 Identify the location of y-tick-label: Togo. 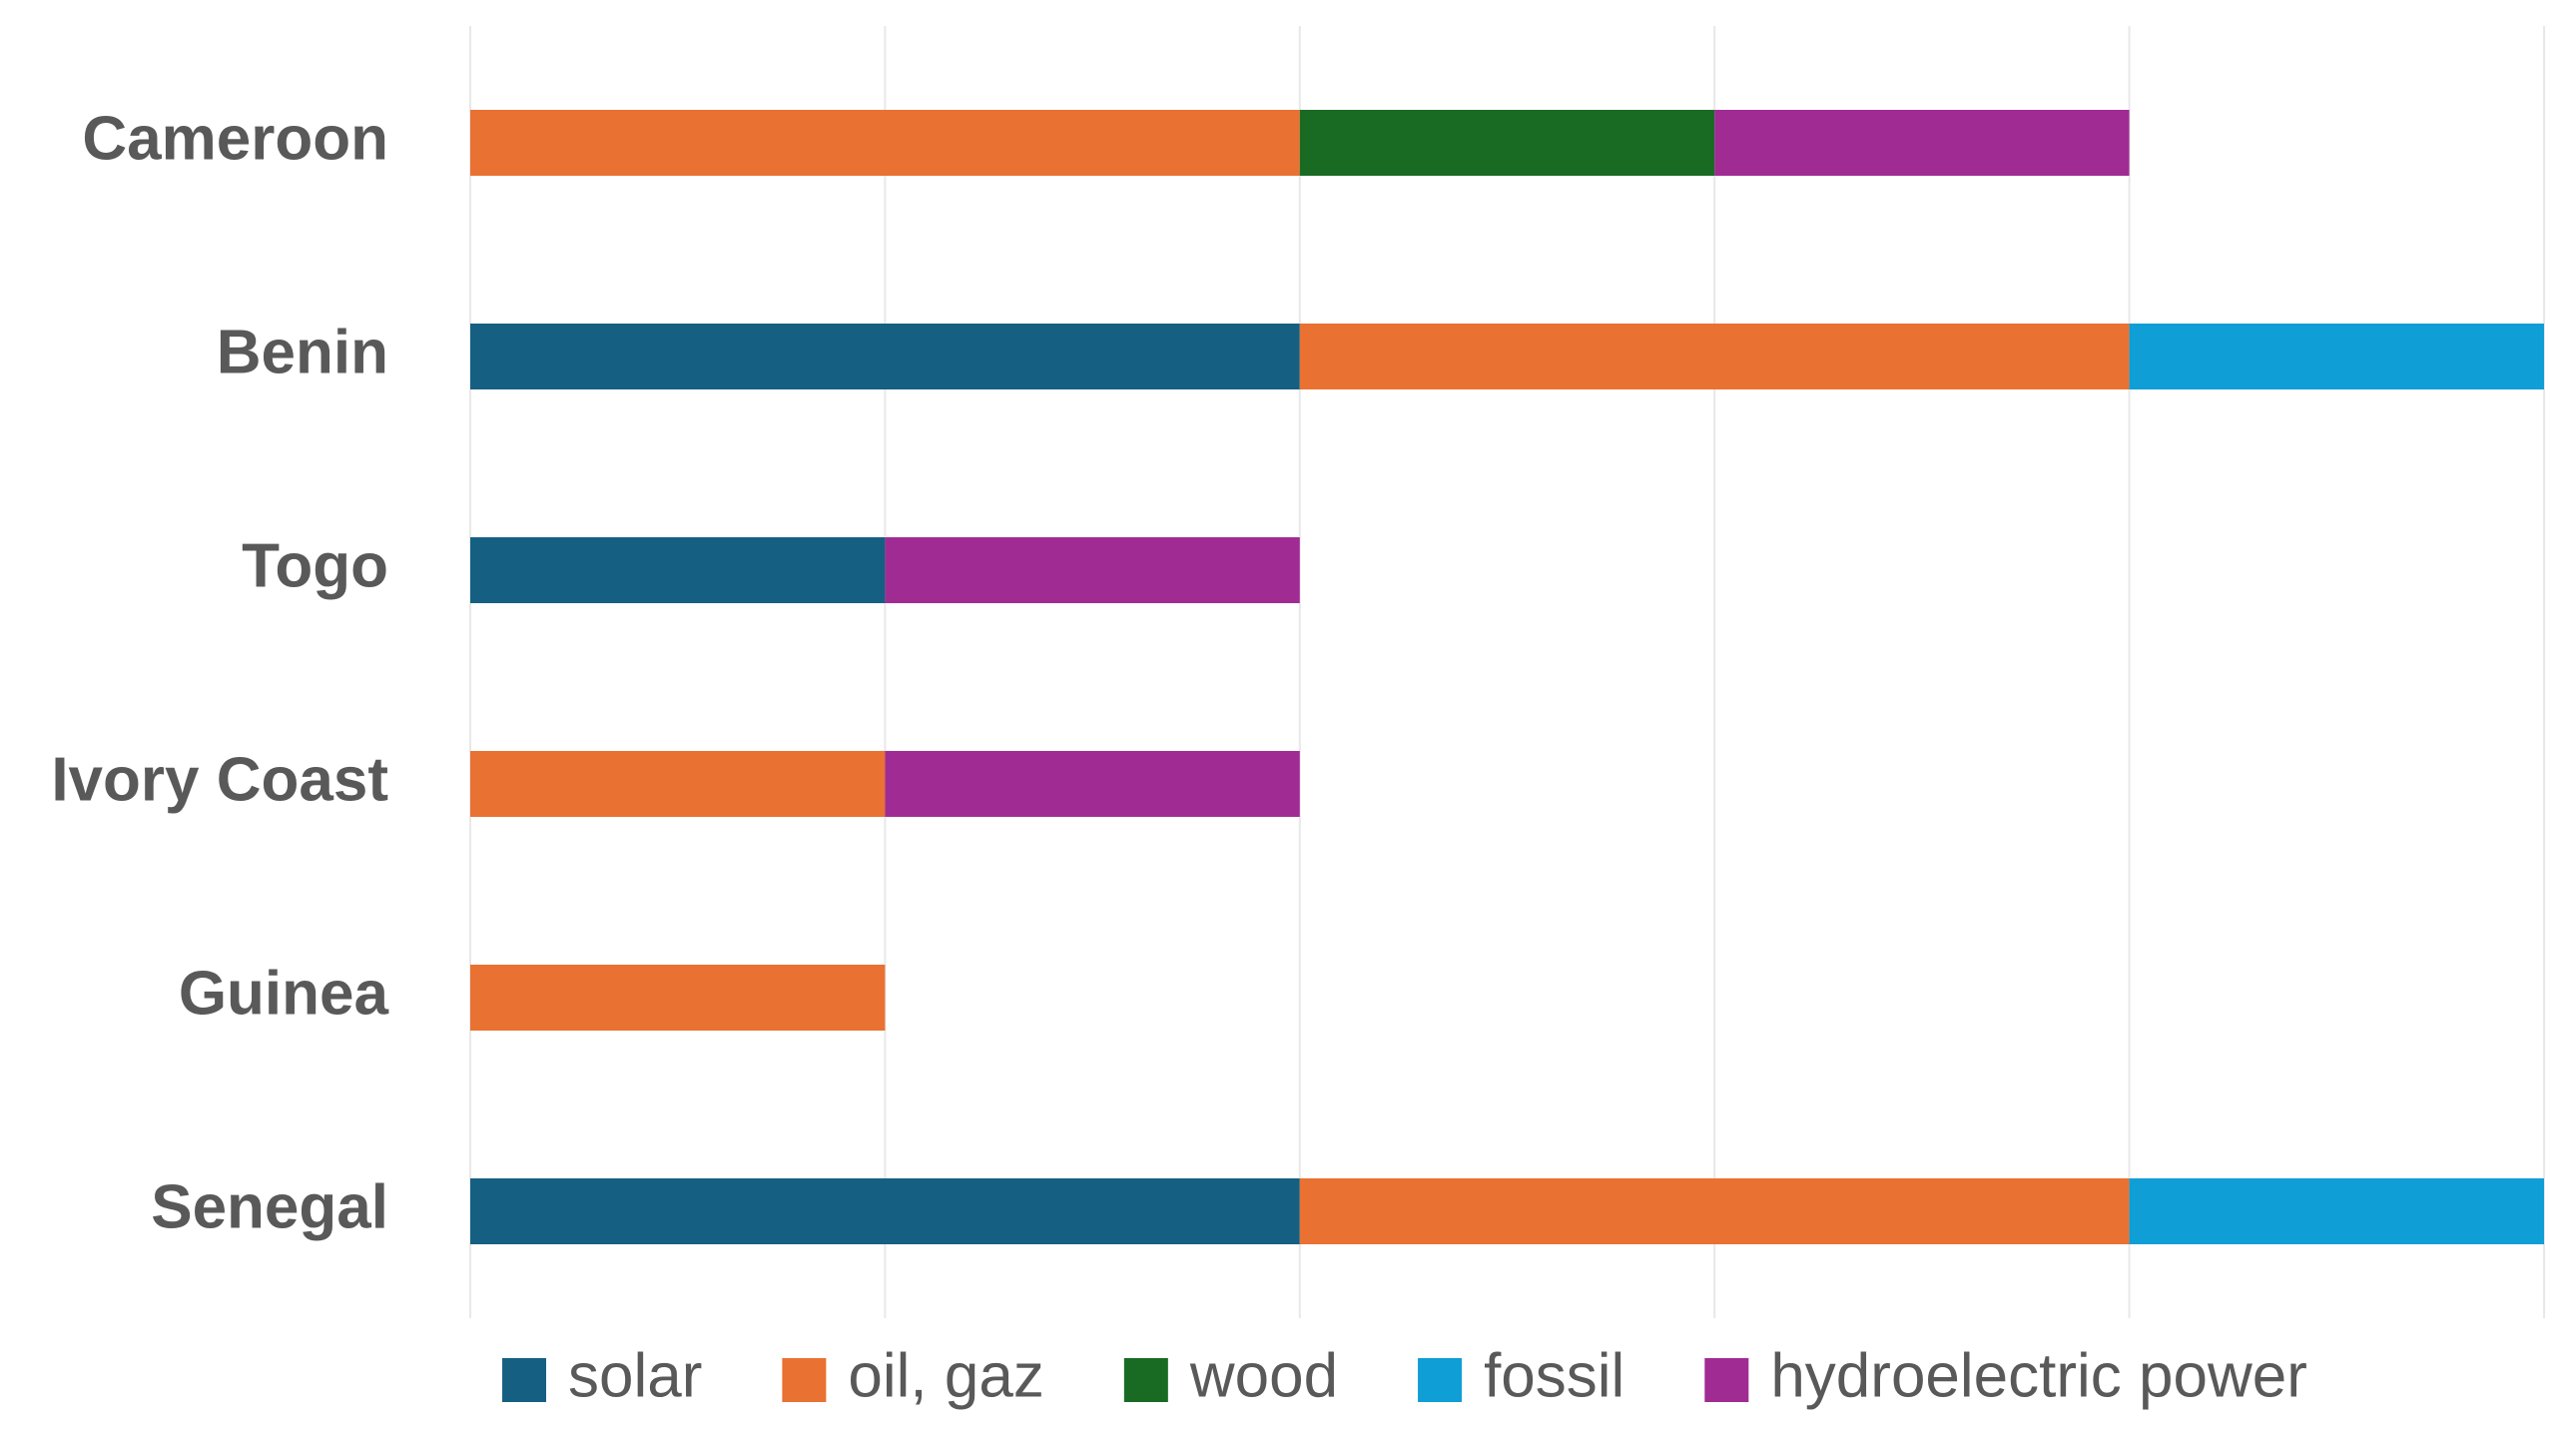
(315, 565).